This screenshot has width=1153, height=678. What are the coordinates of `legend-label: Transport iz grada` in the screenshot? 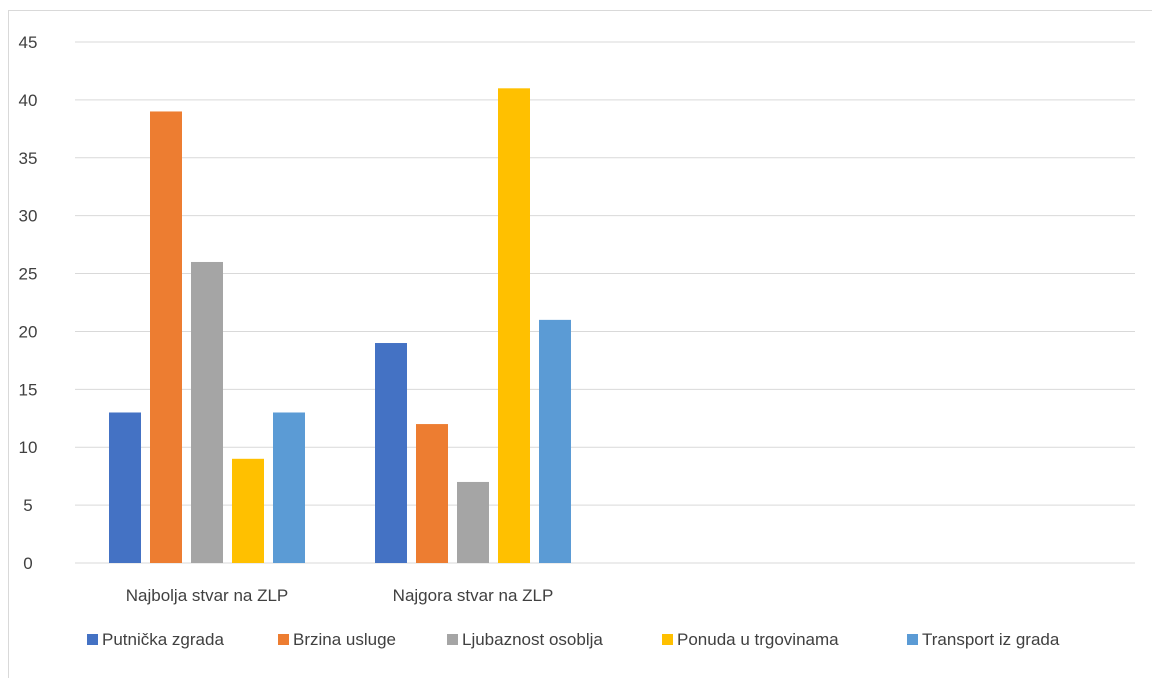 It's located at (991, 639).